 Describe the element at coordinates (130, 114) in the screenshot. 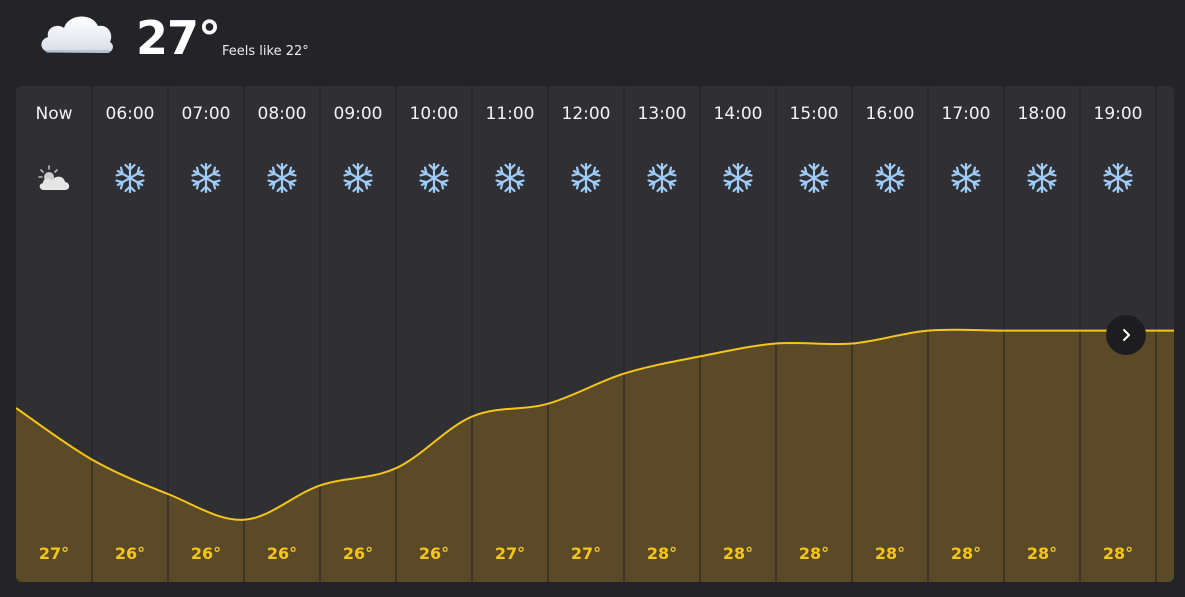

I see `hour-label: 06:00` at that location.